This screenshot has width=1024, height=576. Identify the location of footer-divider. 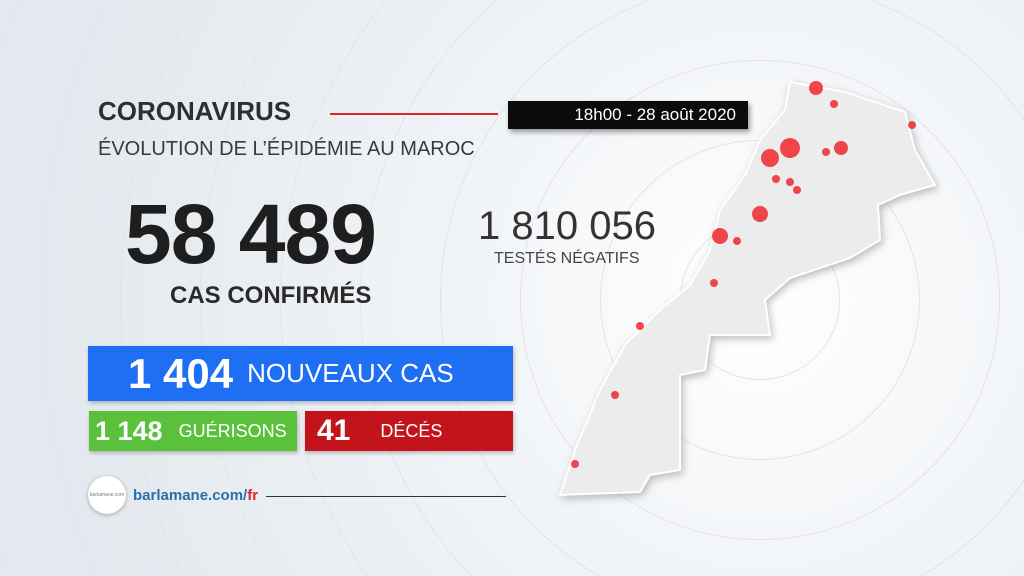
(386, 496).